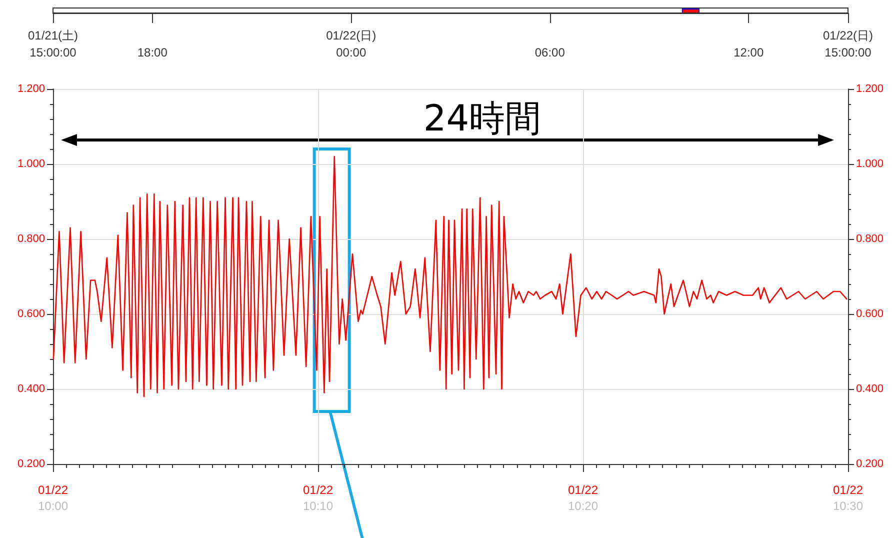 This screenshot has height=538, width=896. Describe the element at coordinates (482, 119) in the screenshot. I see `annotation: 24時間` at that location.